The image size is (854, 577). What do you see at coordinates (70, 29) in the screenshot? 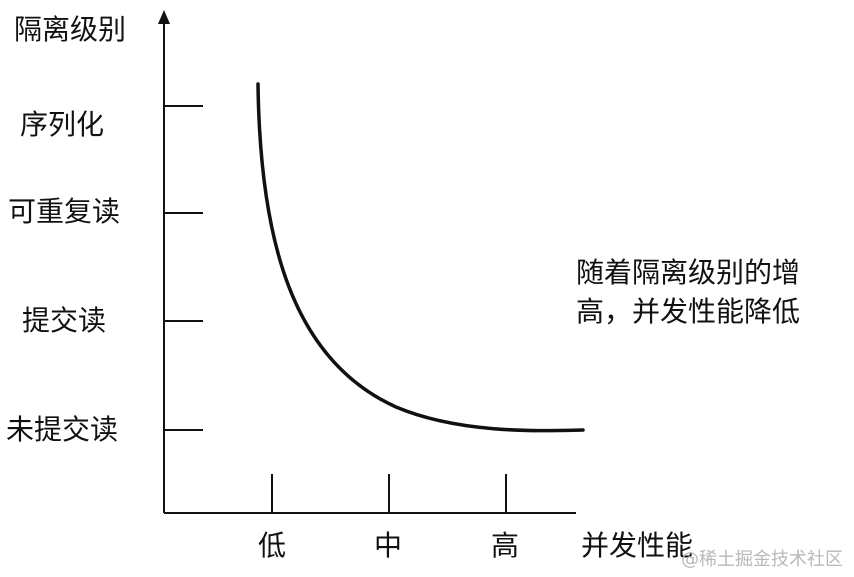
I see `y-axis-title: 隔离级别` at bounding box center [70, 29].